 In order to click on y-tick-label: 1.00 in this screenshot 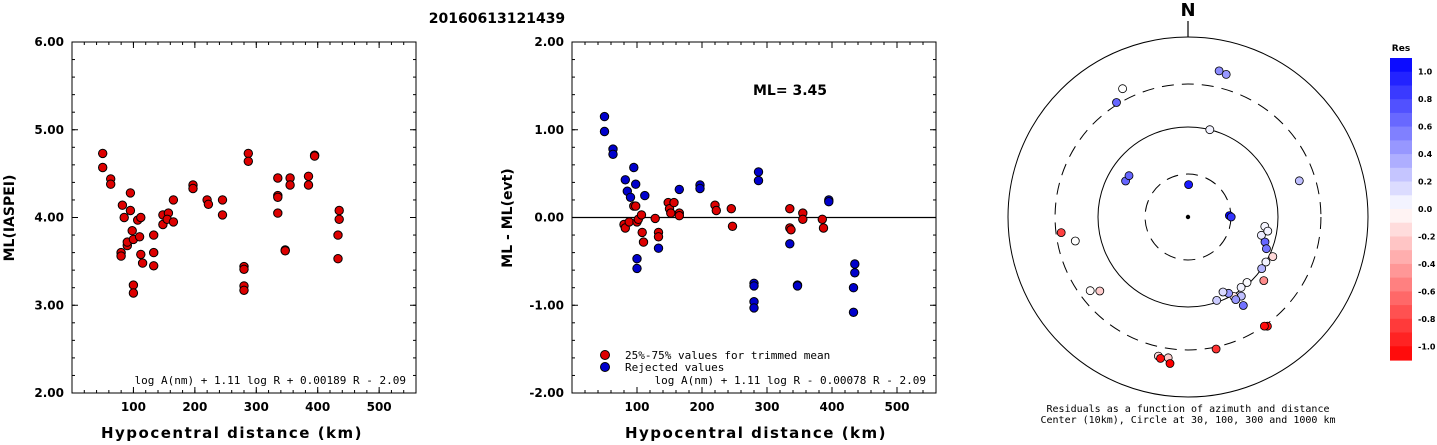, I will do `click(549, 130)`.